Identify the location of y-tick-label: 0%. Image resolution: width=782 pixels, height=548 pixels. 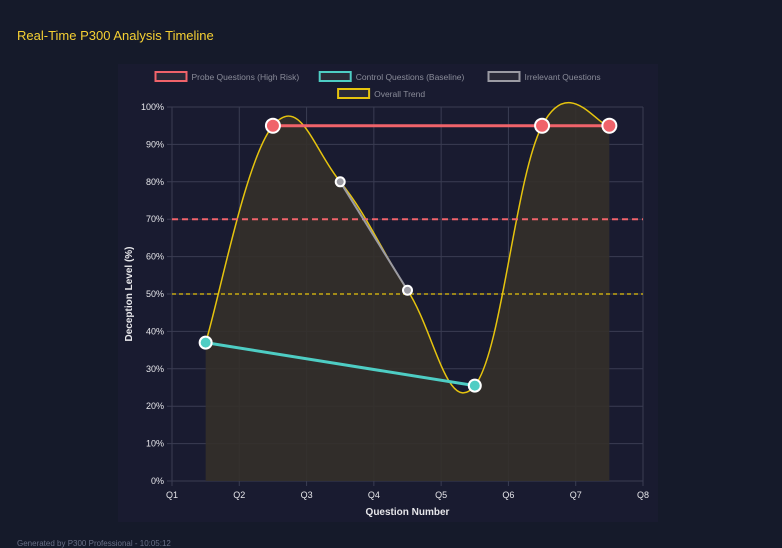
(157, 481).